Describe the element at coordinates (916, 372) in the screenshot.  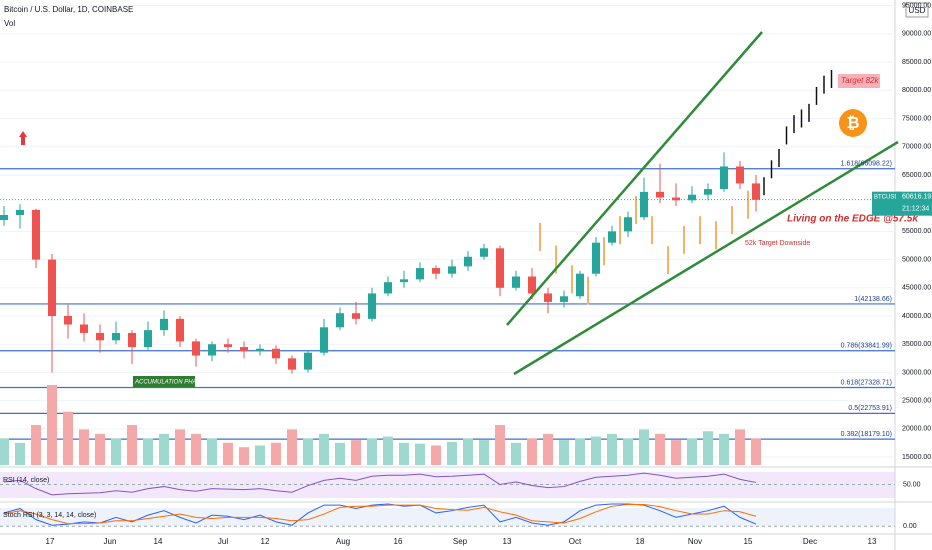
I see `y-tick-label: 30000.00` at that location.